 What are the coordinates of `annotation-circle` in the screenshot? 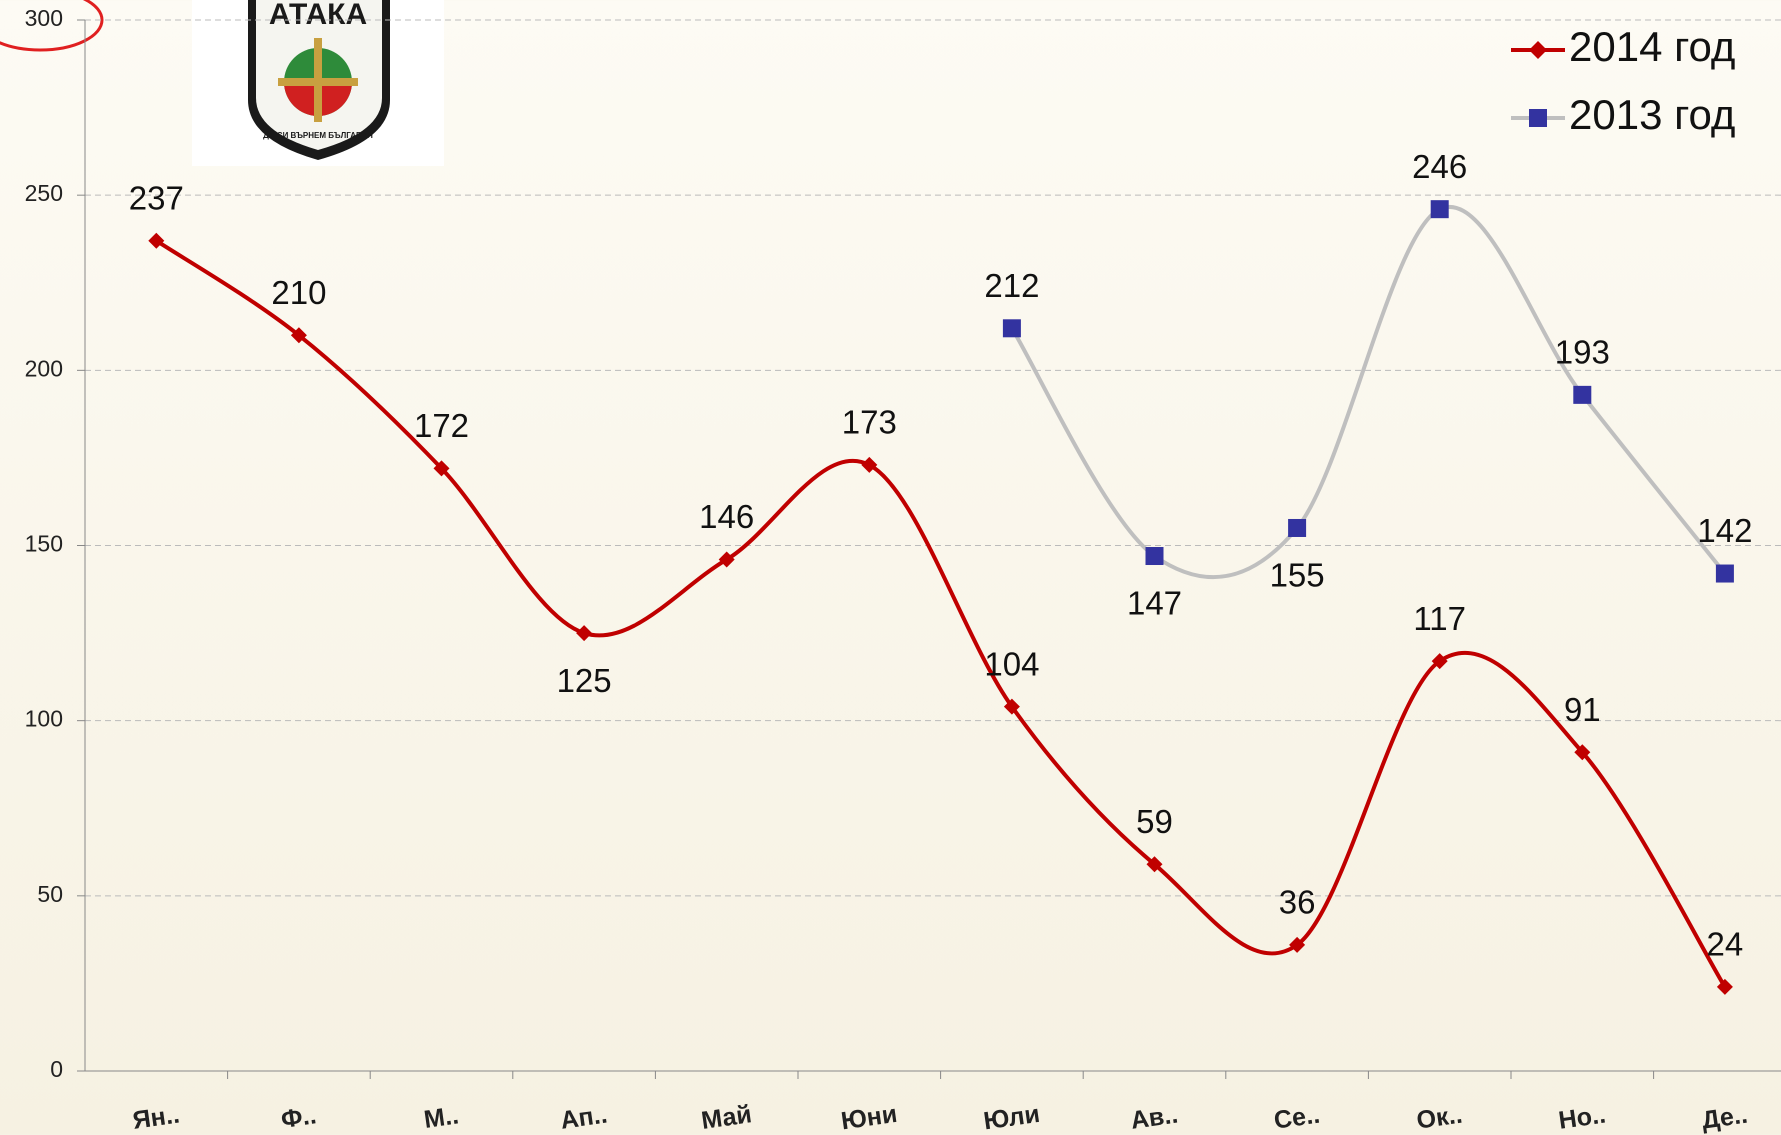 It's located at (52, 26).